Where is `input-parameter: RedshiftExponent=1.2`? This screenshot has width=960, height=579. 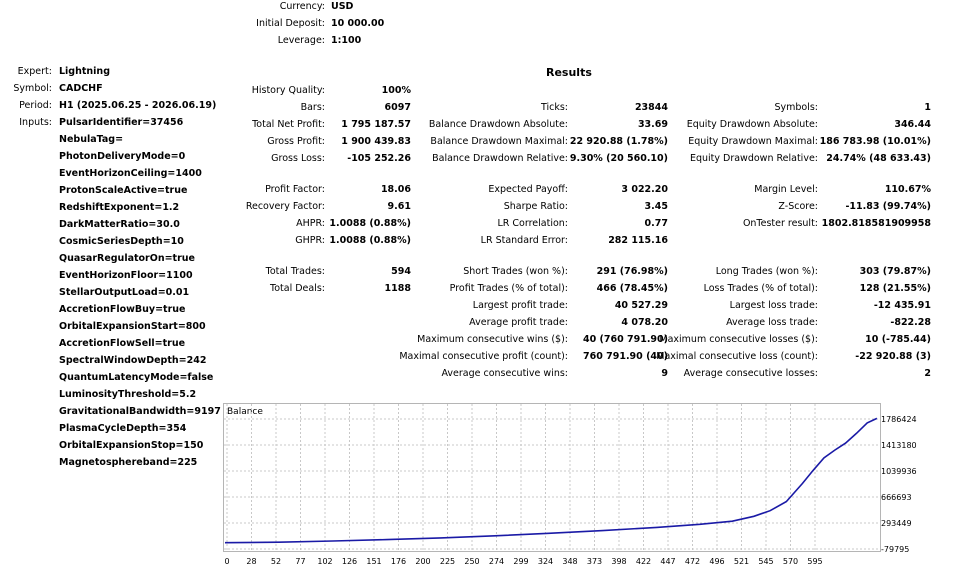
input-parameter: RedshiftExponent=1.2 is located at coordinates (119, 207).